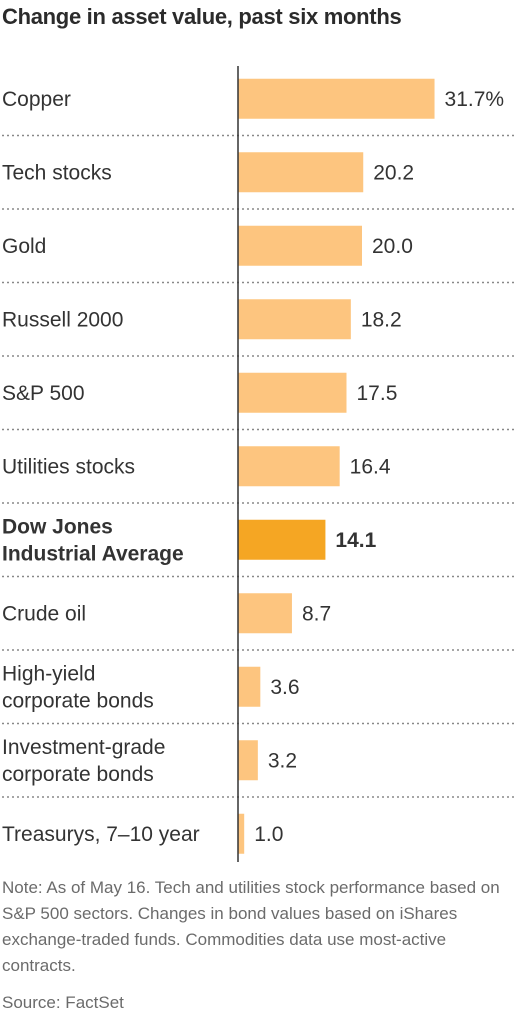 Image resolution: width=518 pixels, height=1024 pixels. Describe the element at coordinates (48, 673) in the screenshot. I see `category-label: High-yield` at that location.